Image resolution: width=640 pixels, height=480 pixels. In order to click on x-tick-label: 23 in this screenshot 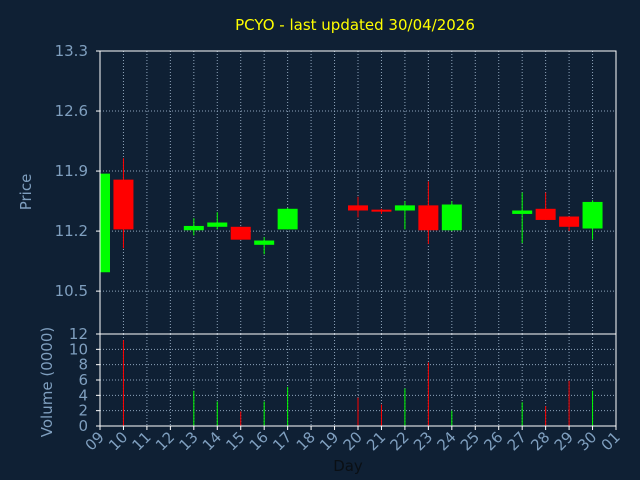, I will do `click(423, 441)`.